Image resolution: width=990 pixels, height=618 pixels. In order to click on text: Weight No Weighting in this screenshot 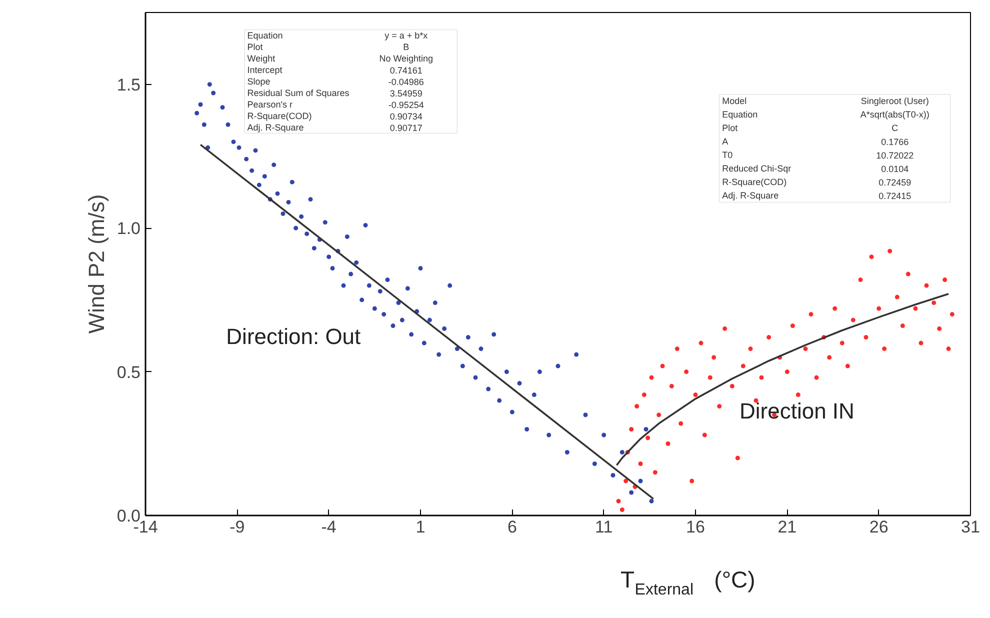, I will do `click(340, 58)`.